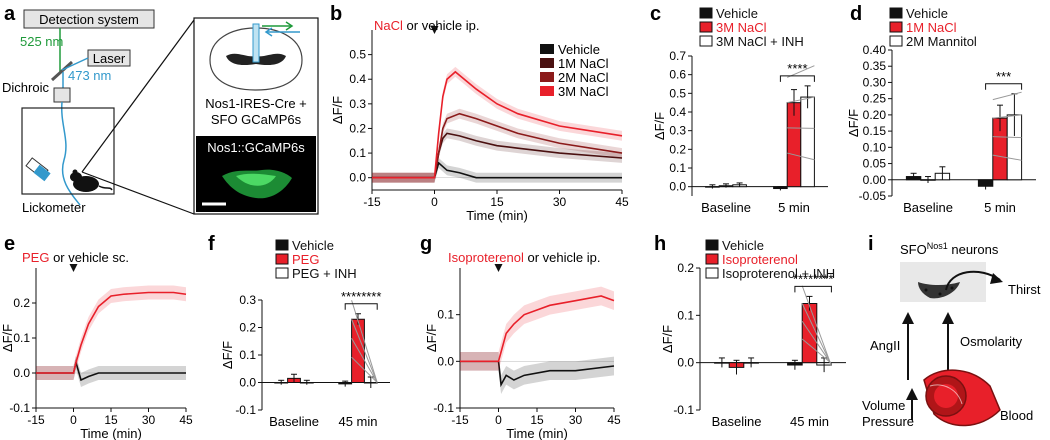  What do you see at coordinates (38, 169) in the screenshot?
I see `water-bottle` at bounding box center [38, 169].